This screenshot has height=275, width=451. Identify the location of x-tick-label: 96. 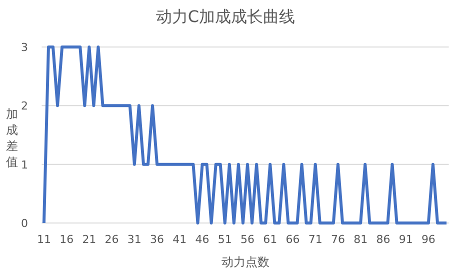
(428, 239).